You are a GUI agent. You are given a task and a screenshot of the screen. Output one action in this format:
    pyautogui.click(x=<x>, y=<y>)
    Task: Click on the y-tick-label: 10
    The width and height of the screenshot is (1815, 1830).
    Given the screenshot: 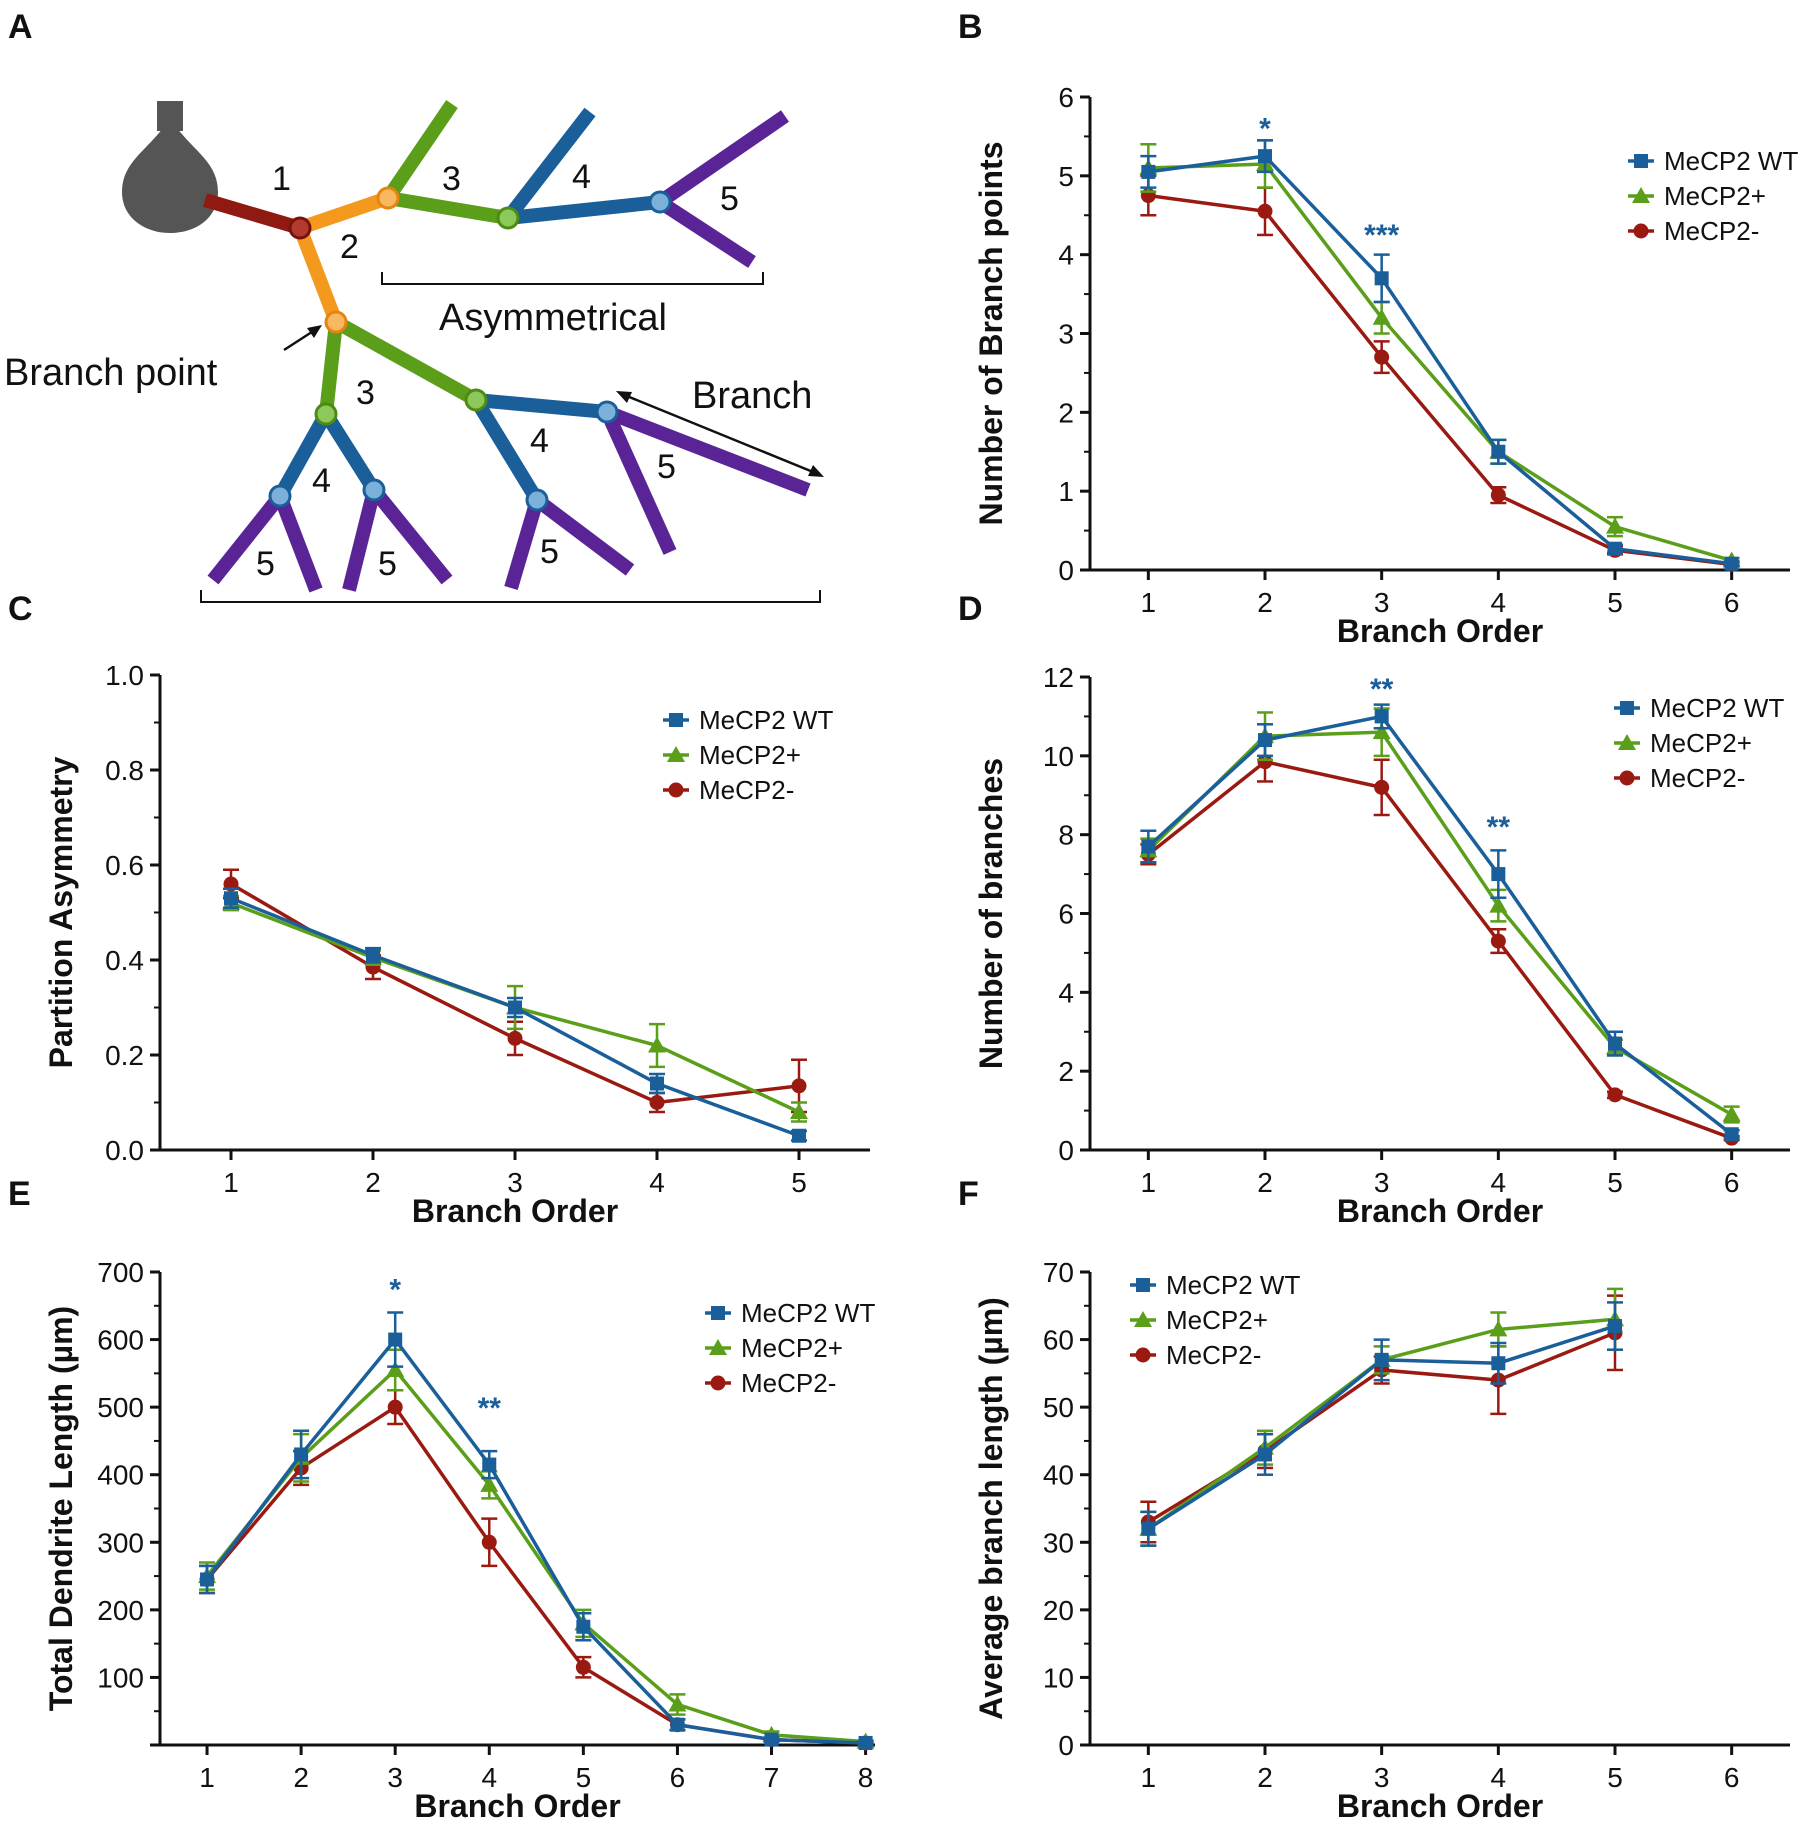 What is the action you would take?
    pyautogui.click(x=1058, y=756)
    